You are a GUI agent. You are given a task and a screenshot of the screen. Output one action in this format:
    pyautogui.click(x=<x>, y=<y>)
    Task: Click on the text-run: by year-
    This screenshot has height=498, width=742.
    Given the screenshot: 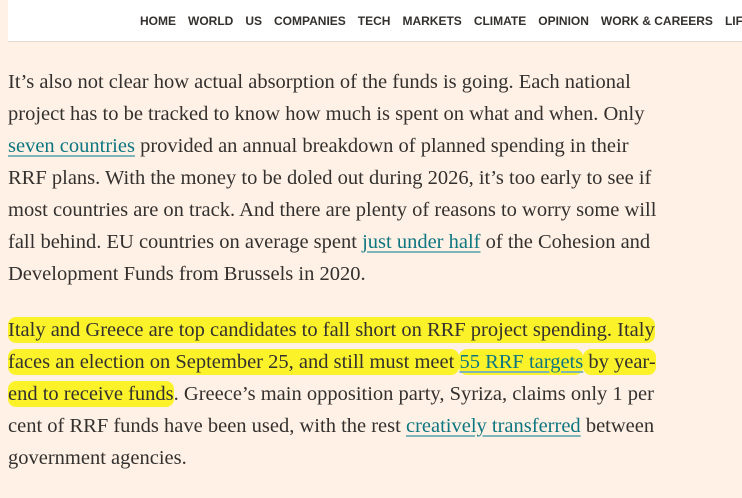 What is the action you would take?
    pyautogui.click(x=619, y=362)
    